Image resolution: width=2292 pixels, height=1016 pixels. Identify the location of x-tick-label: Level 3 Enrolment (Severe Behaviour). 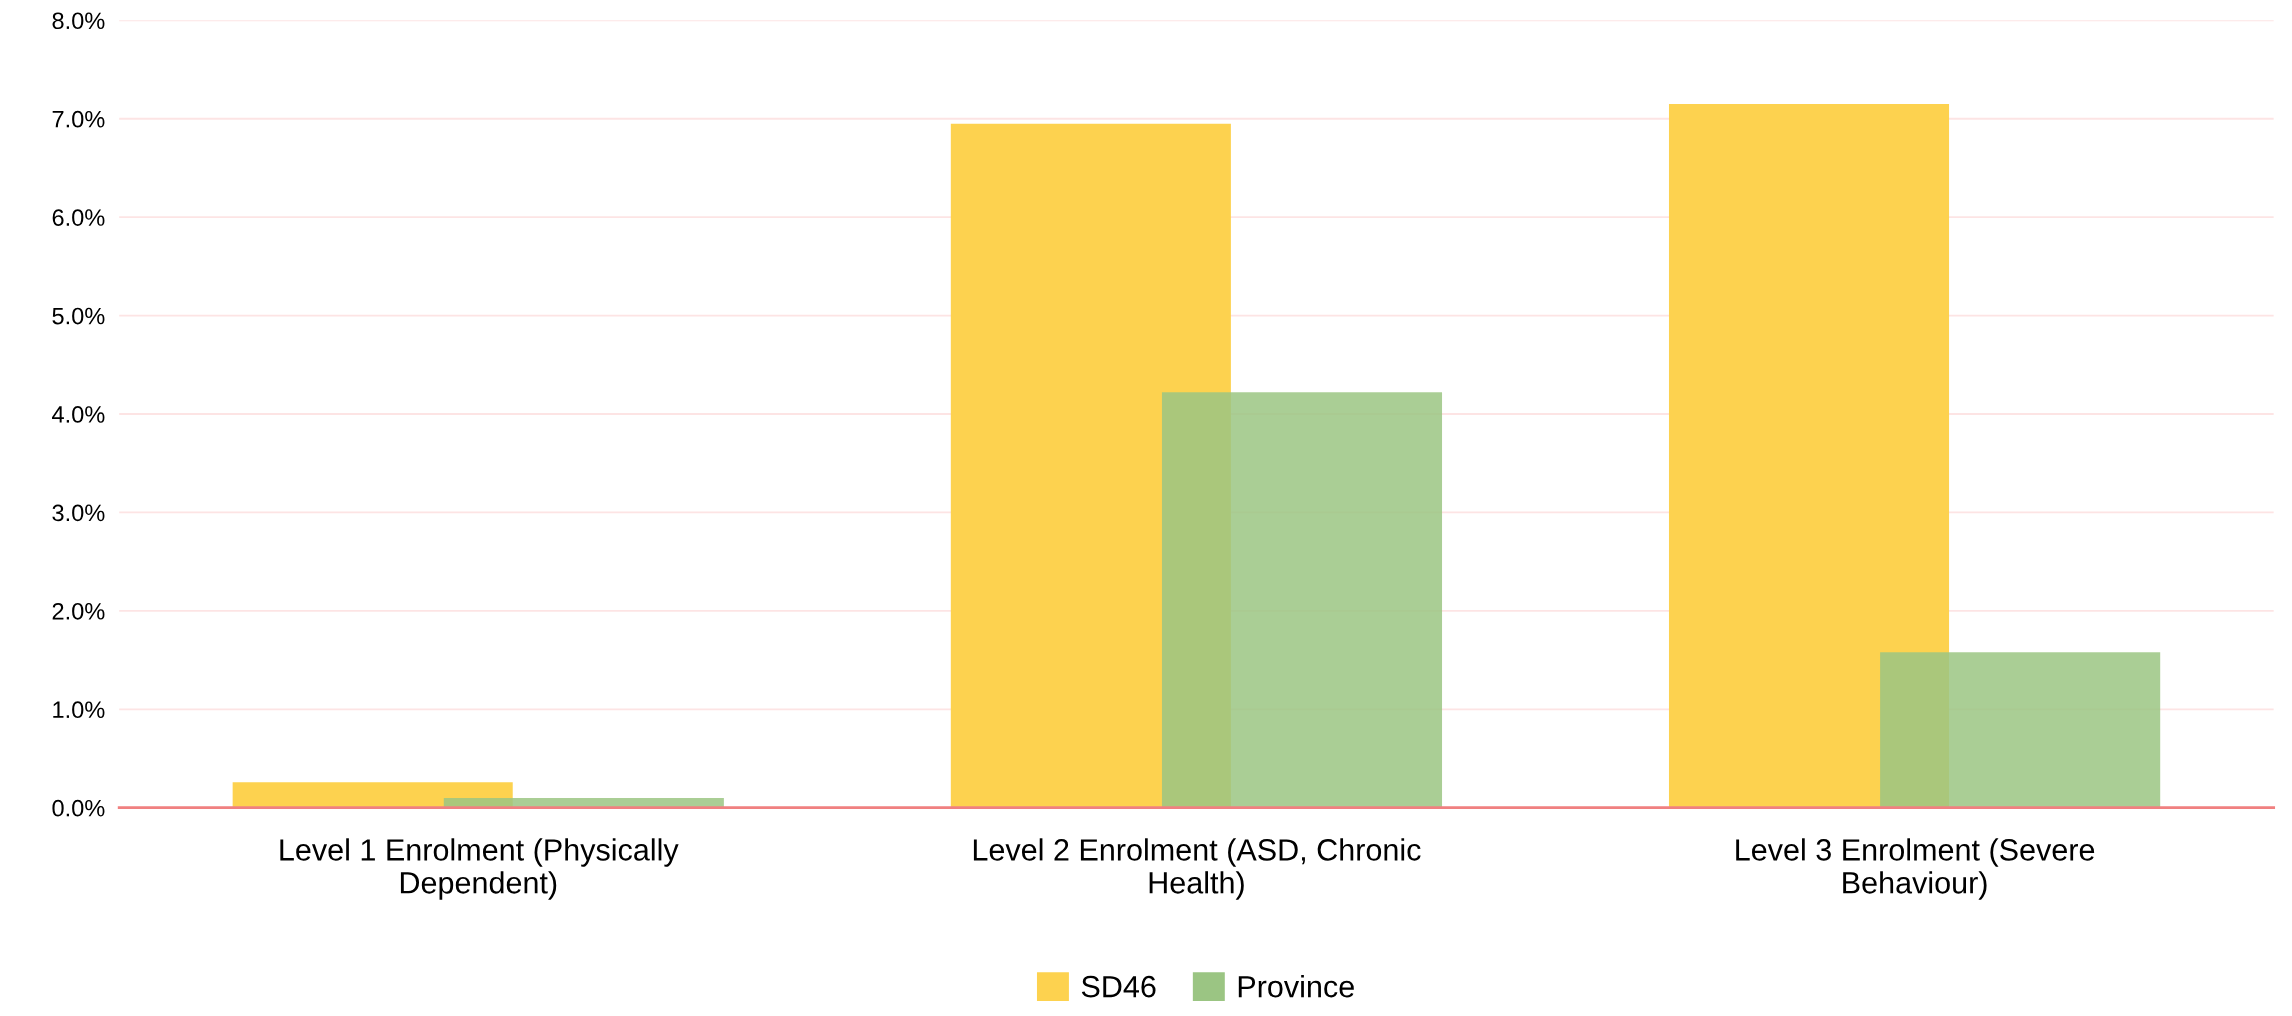
(1915, 869).